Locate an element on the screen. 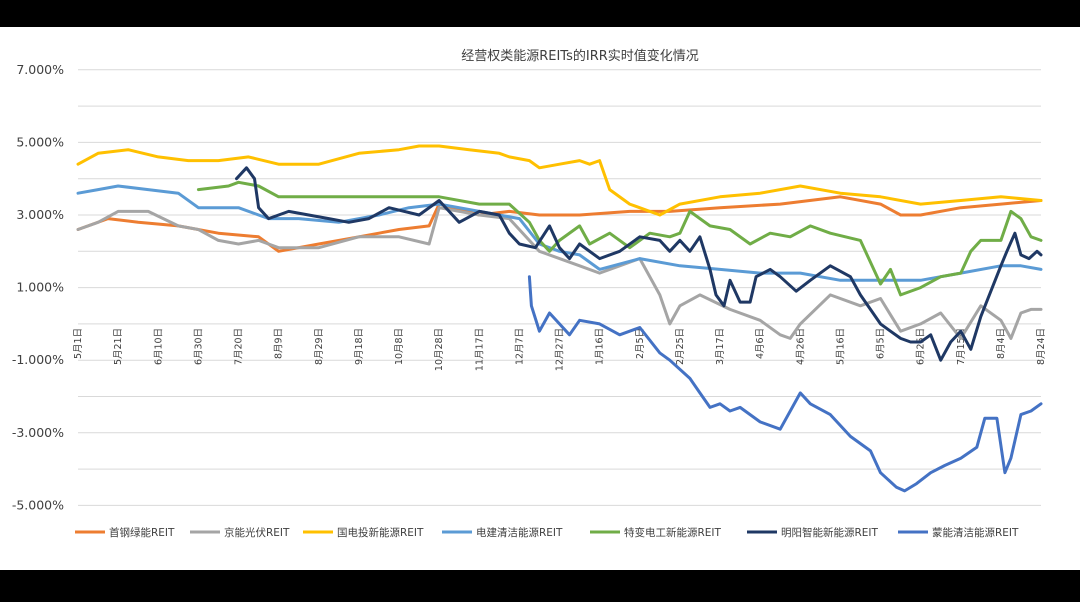 This screenshot has height=602, width=1080. x-tick-label: 10月28日 is located at coordinates (439, 349).